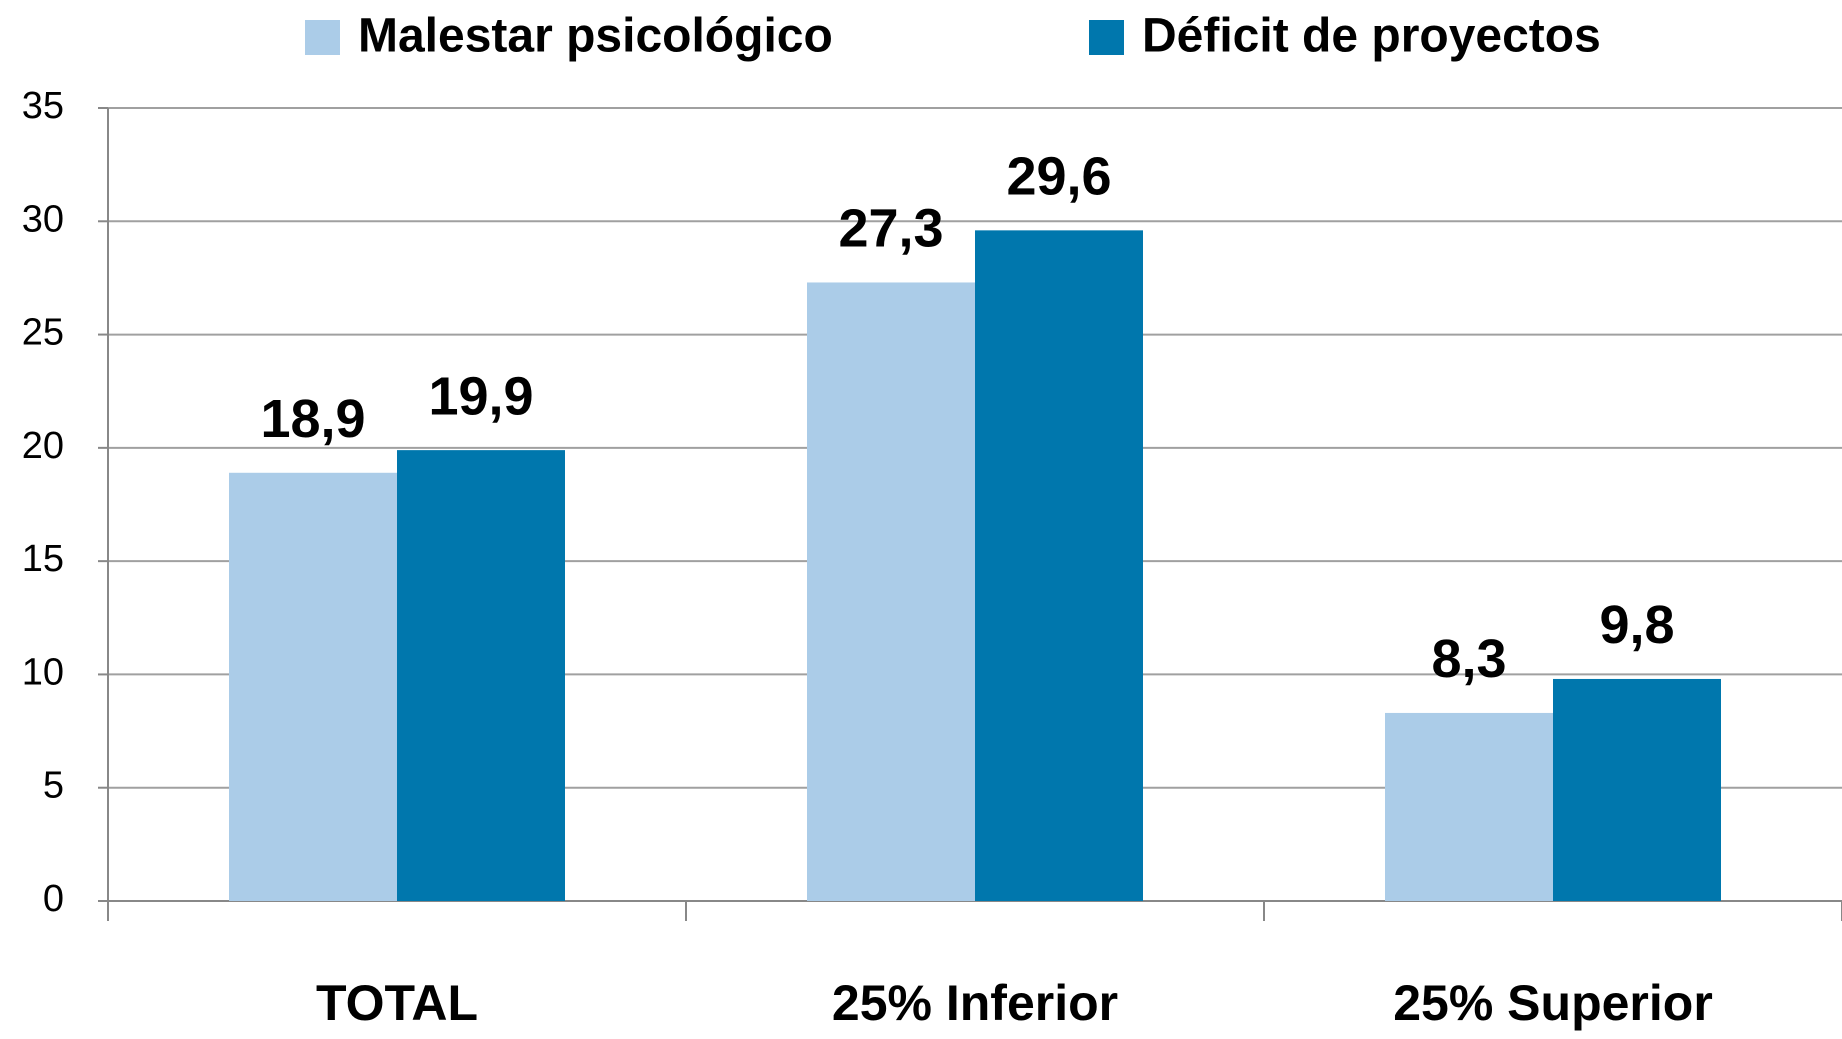 The width and height of the screenshot is (1842, 1039). Describe the element at coordinates (43, 559) in the screenshot. I see `y-tick-label: 15` at that location.